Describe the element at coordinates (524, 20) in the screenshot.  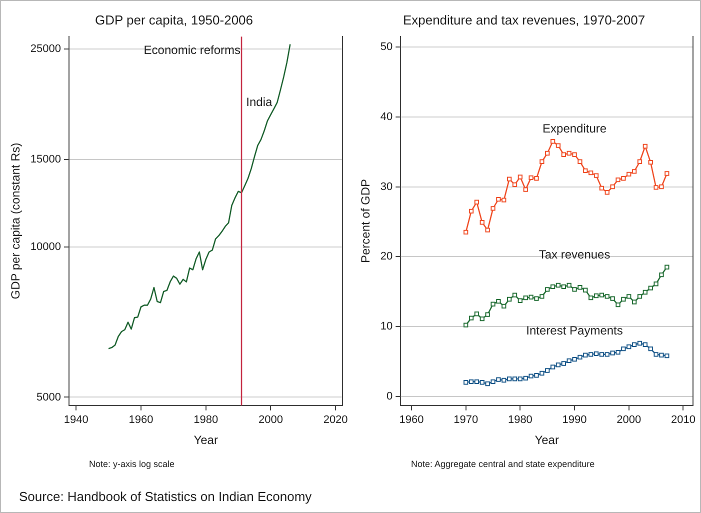
I see `chart-title: Expenditure and tax revenues, 1970-2007` at that location.